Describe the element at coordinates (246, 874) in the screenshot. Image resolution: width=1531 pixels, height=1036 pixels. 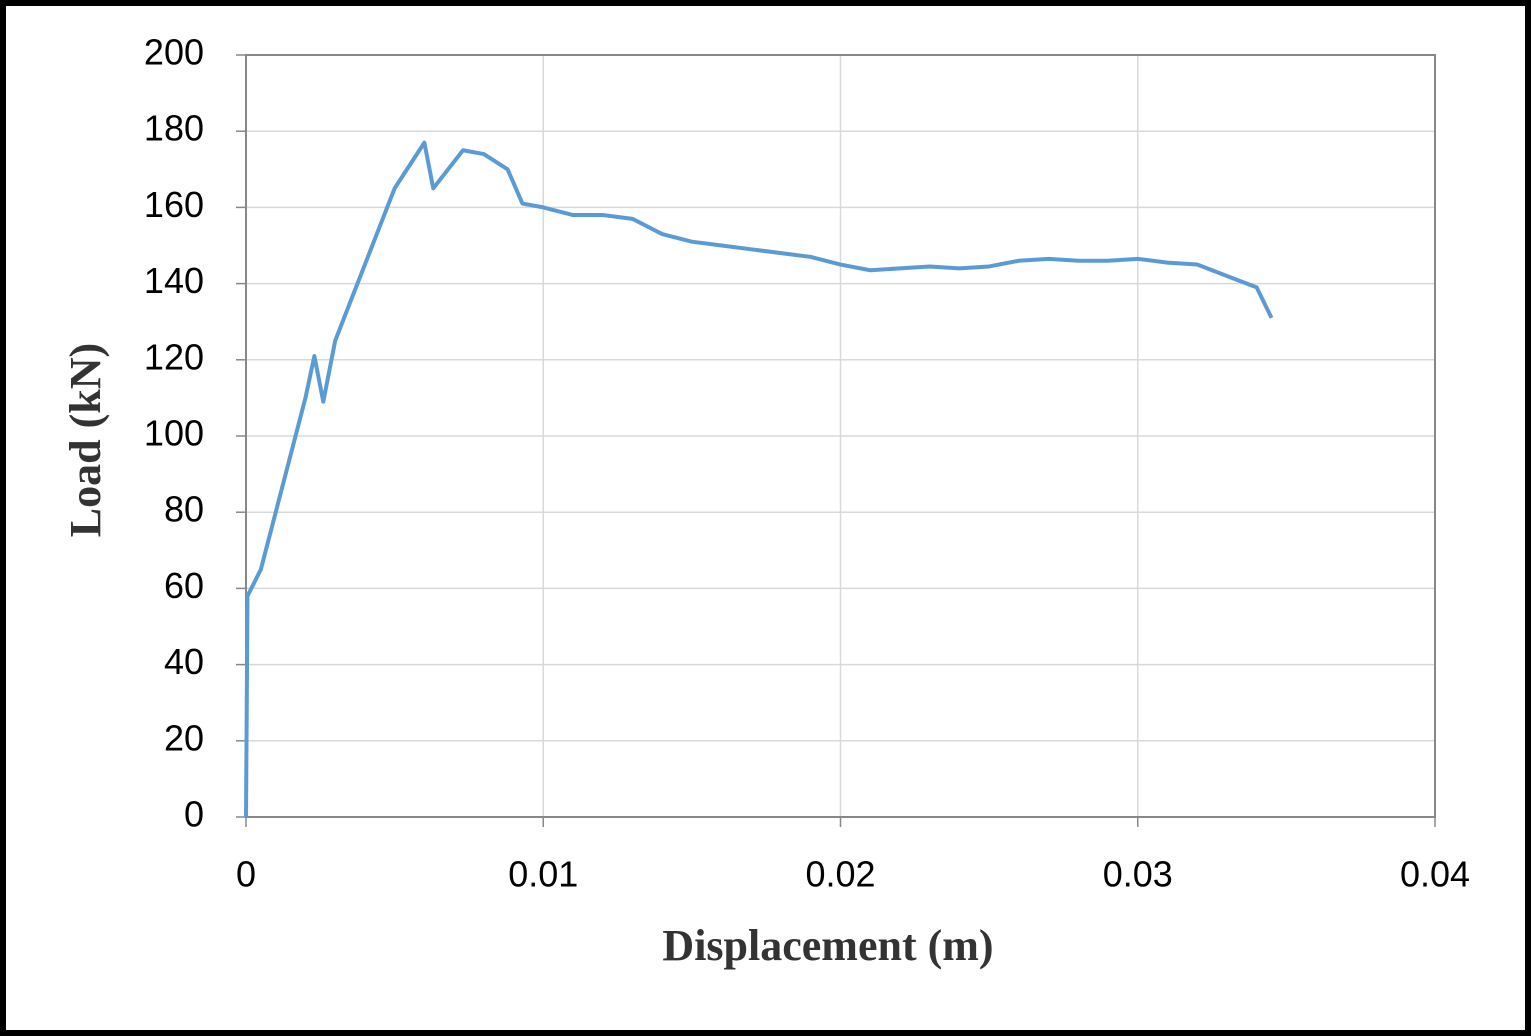
I see `x-tick-label: 0` at that location.